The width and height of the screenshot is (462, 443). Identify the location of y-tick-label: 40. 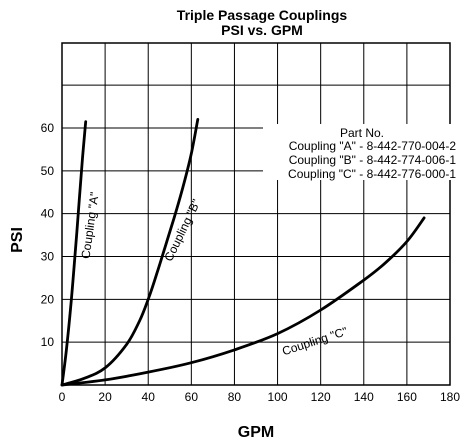
(48, 214).